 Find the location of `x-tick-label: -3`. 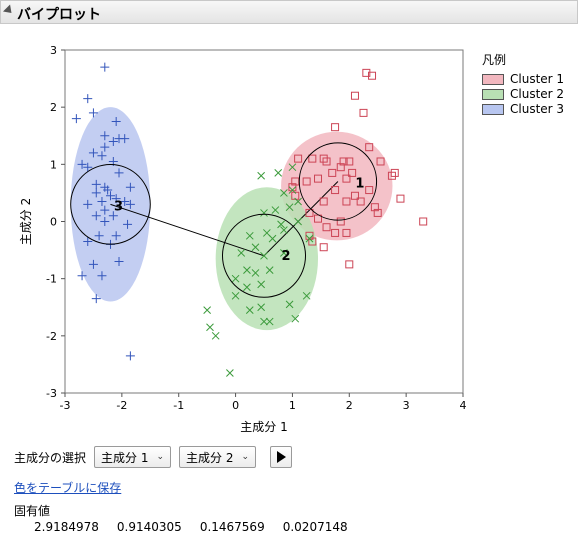

x-tick-label: -3 is located at coordinates (65, 405).